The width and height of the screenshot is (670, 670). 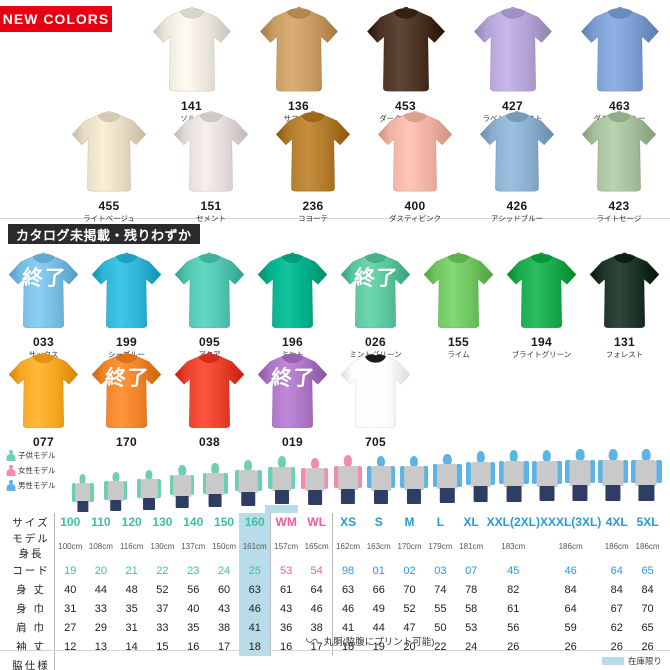 I want to click on color-swatch-item: 038, so click(x=209, y=400).